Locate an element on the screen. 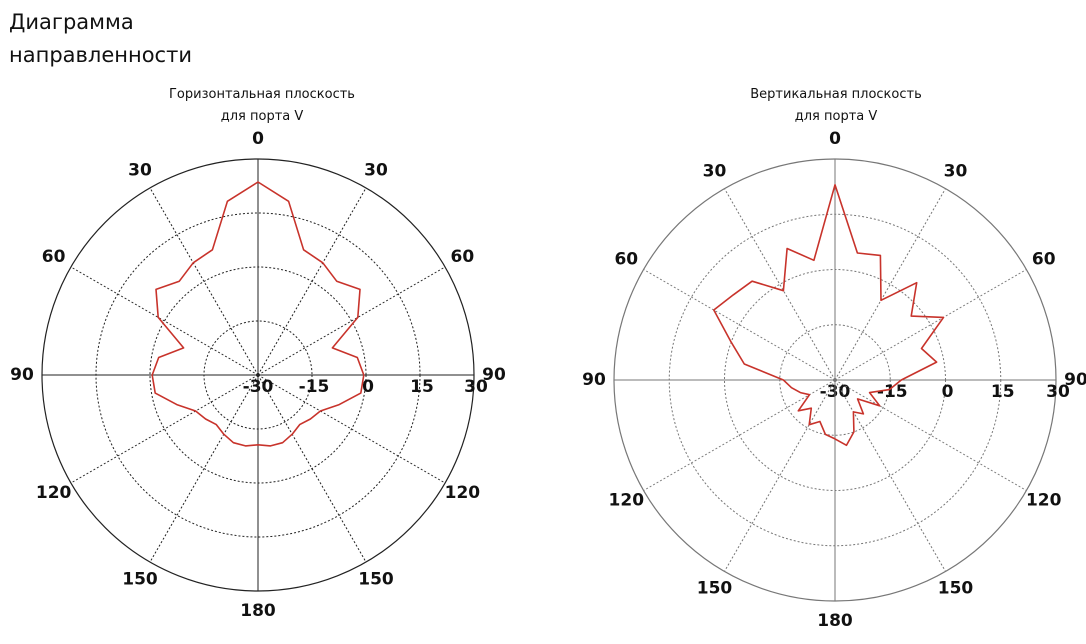 The image size is (1086, 644). chart-title: Горизонтальная плоскость для порта V is located at coordinates (262, 105).